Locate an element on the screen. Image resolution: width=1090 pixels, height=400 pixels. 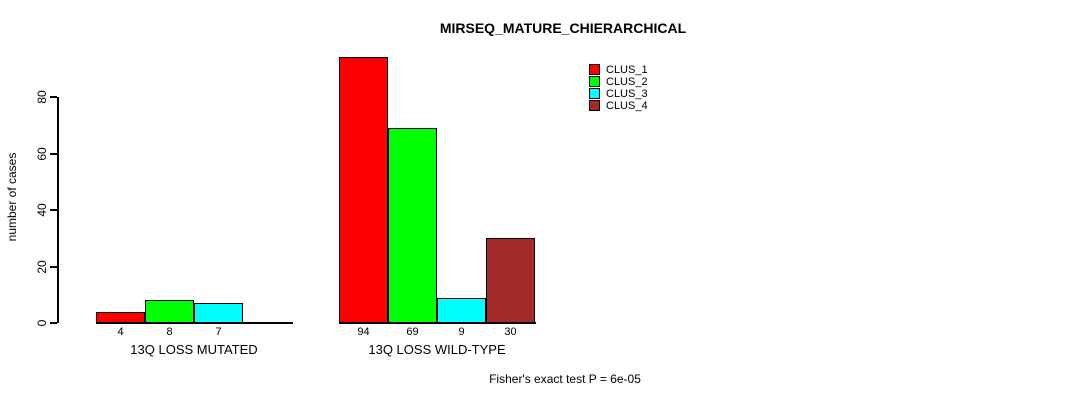
y-axis-line is located at coordinates (58, 210).